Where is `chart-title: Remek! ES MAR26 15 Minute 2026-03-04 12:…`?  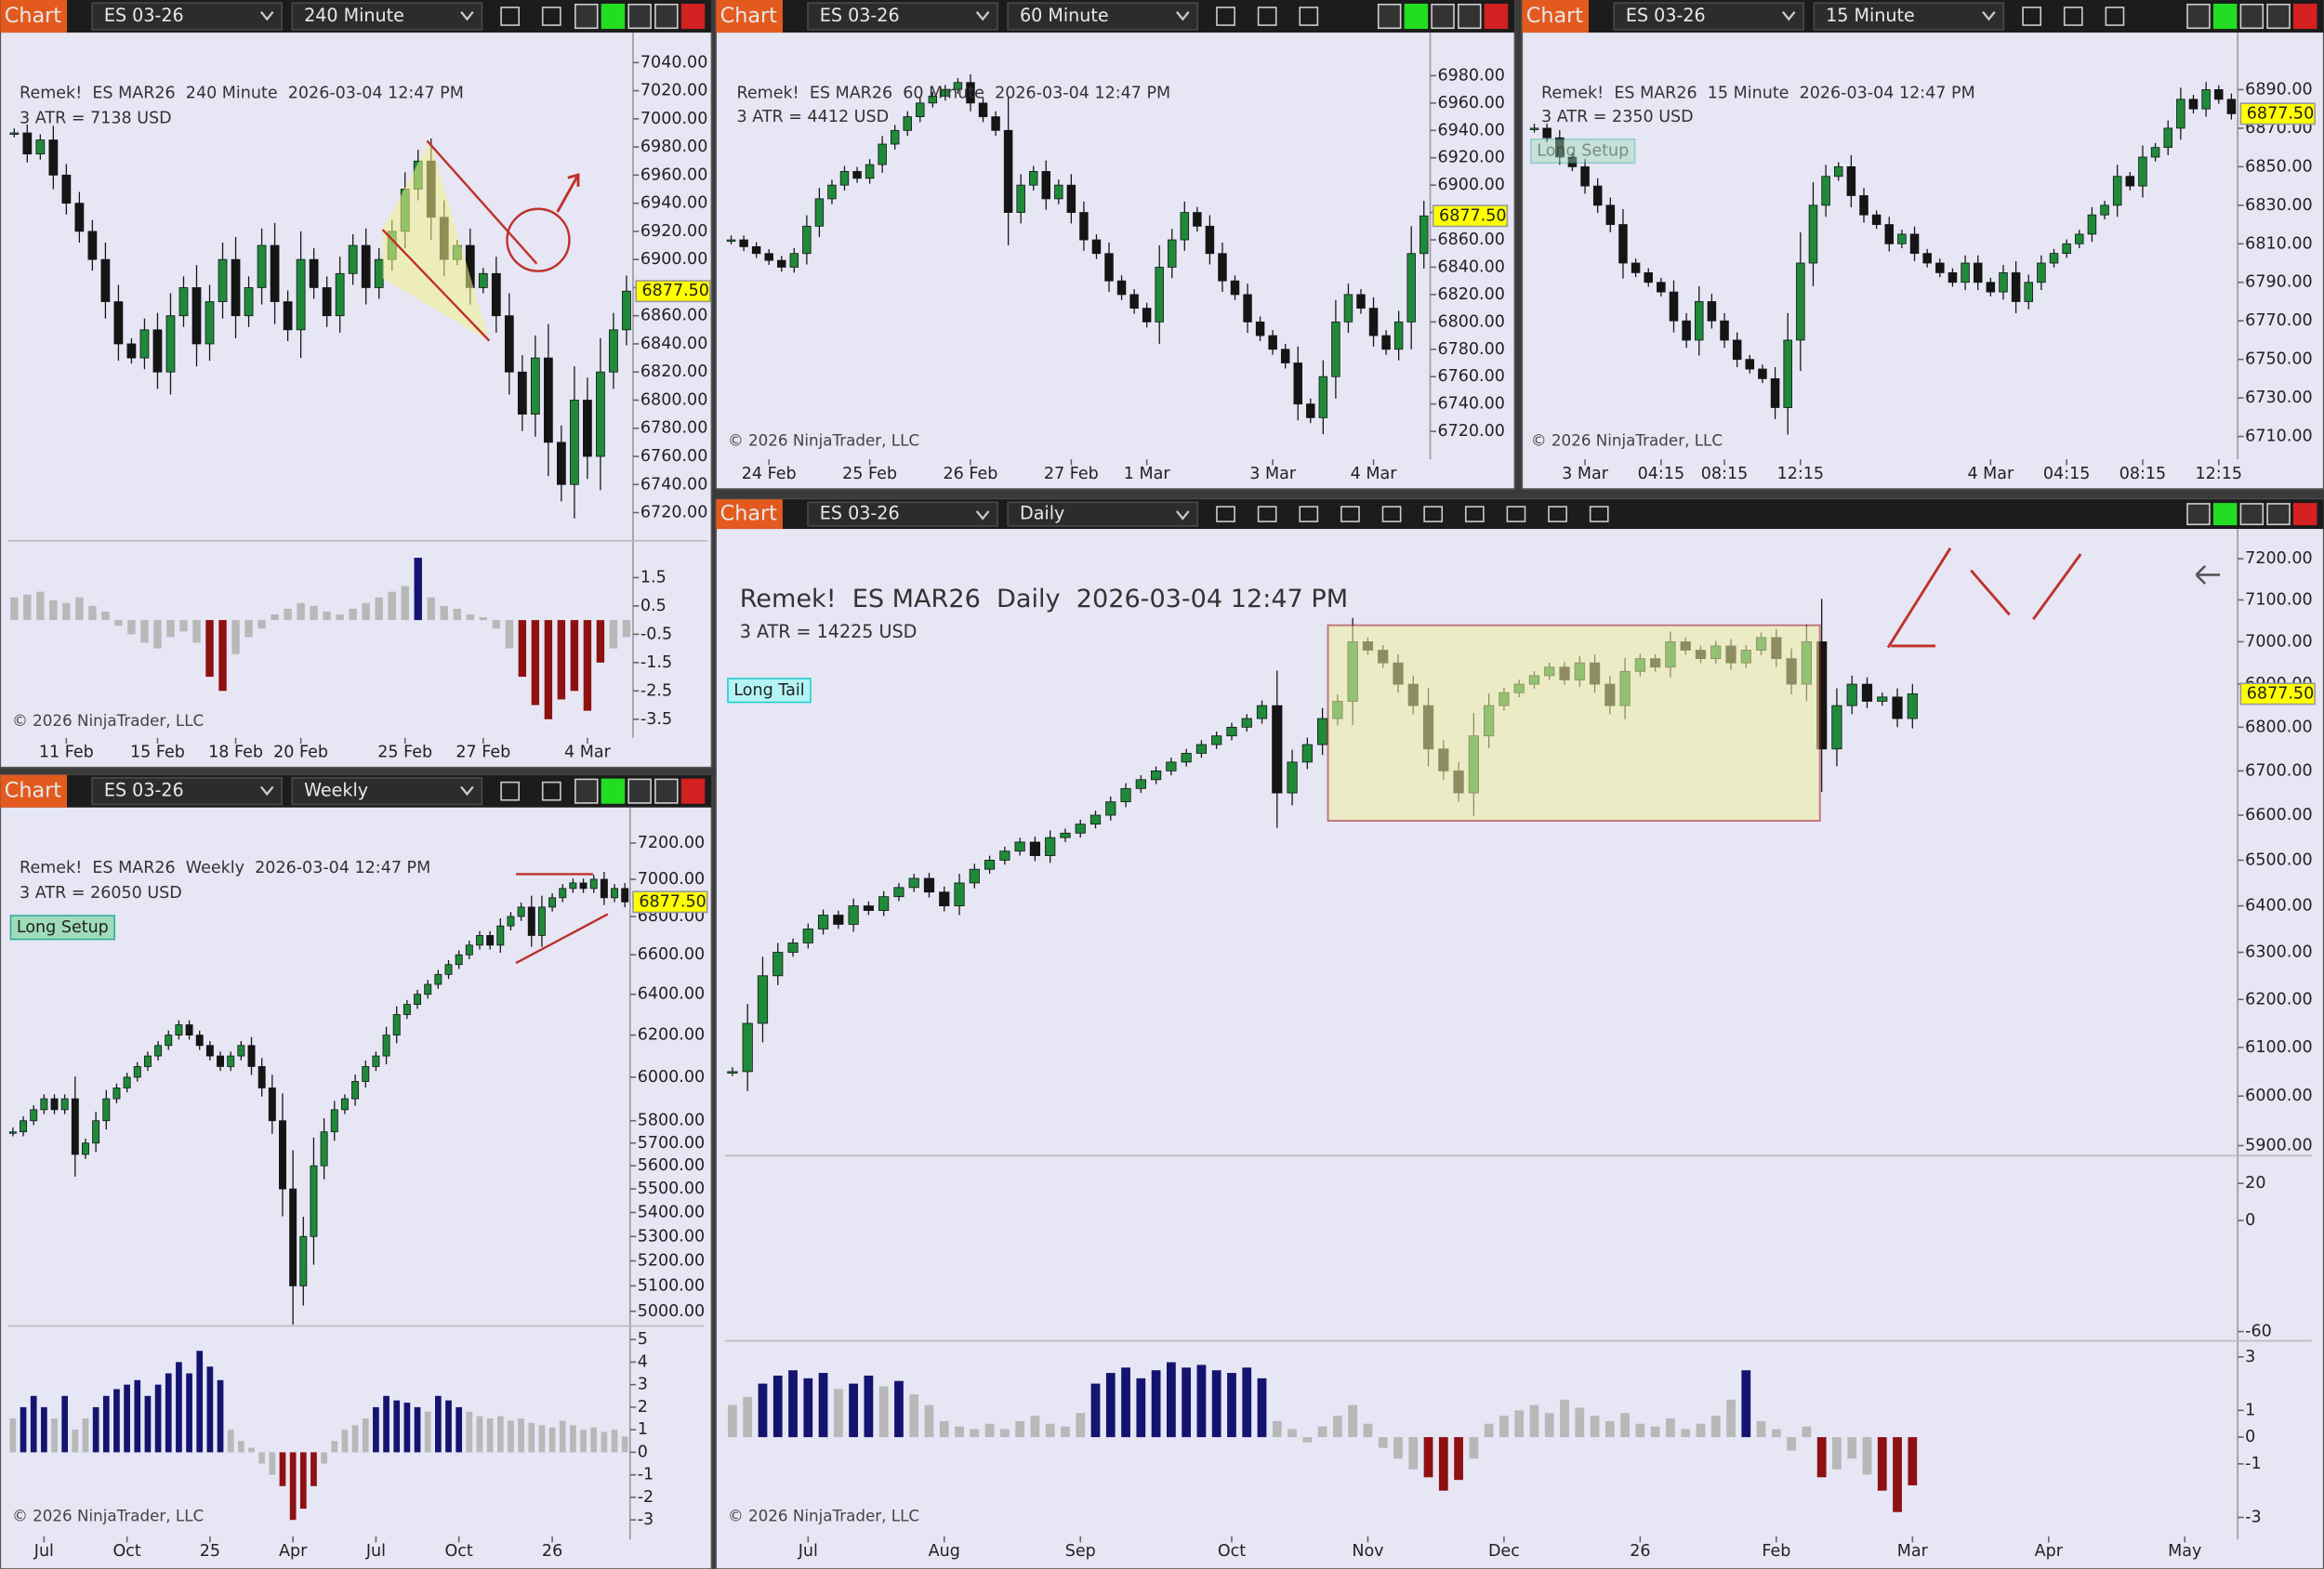 chart-title: Remek! ES MAR26 15 Minute 2026-03-04 12:… is located at coordinates (1758, 93).